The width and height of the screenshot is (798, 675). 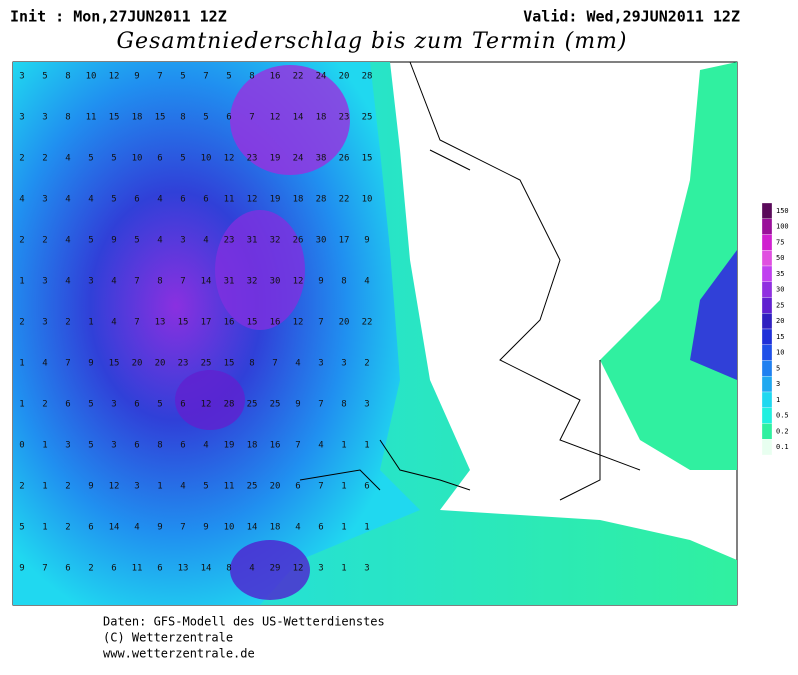 What do you see at coordinates (298, 159) in the screenshot?
I see `map-value: 24` at bounding box center [298, 159].